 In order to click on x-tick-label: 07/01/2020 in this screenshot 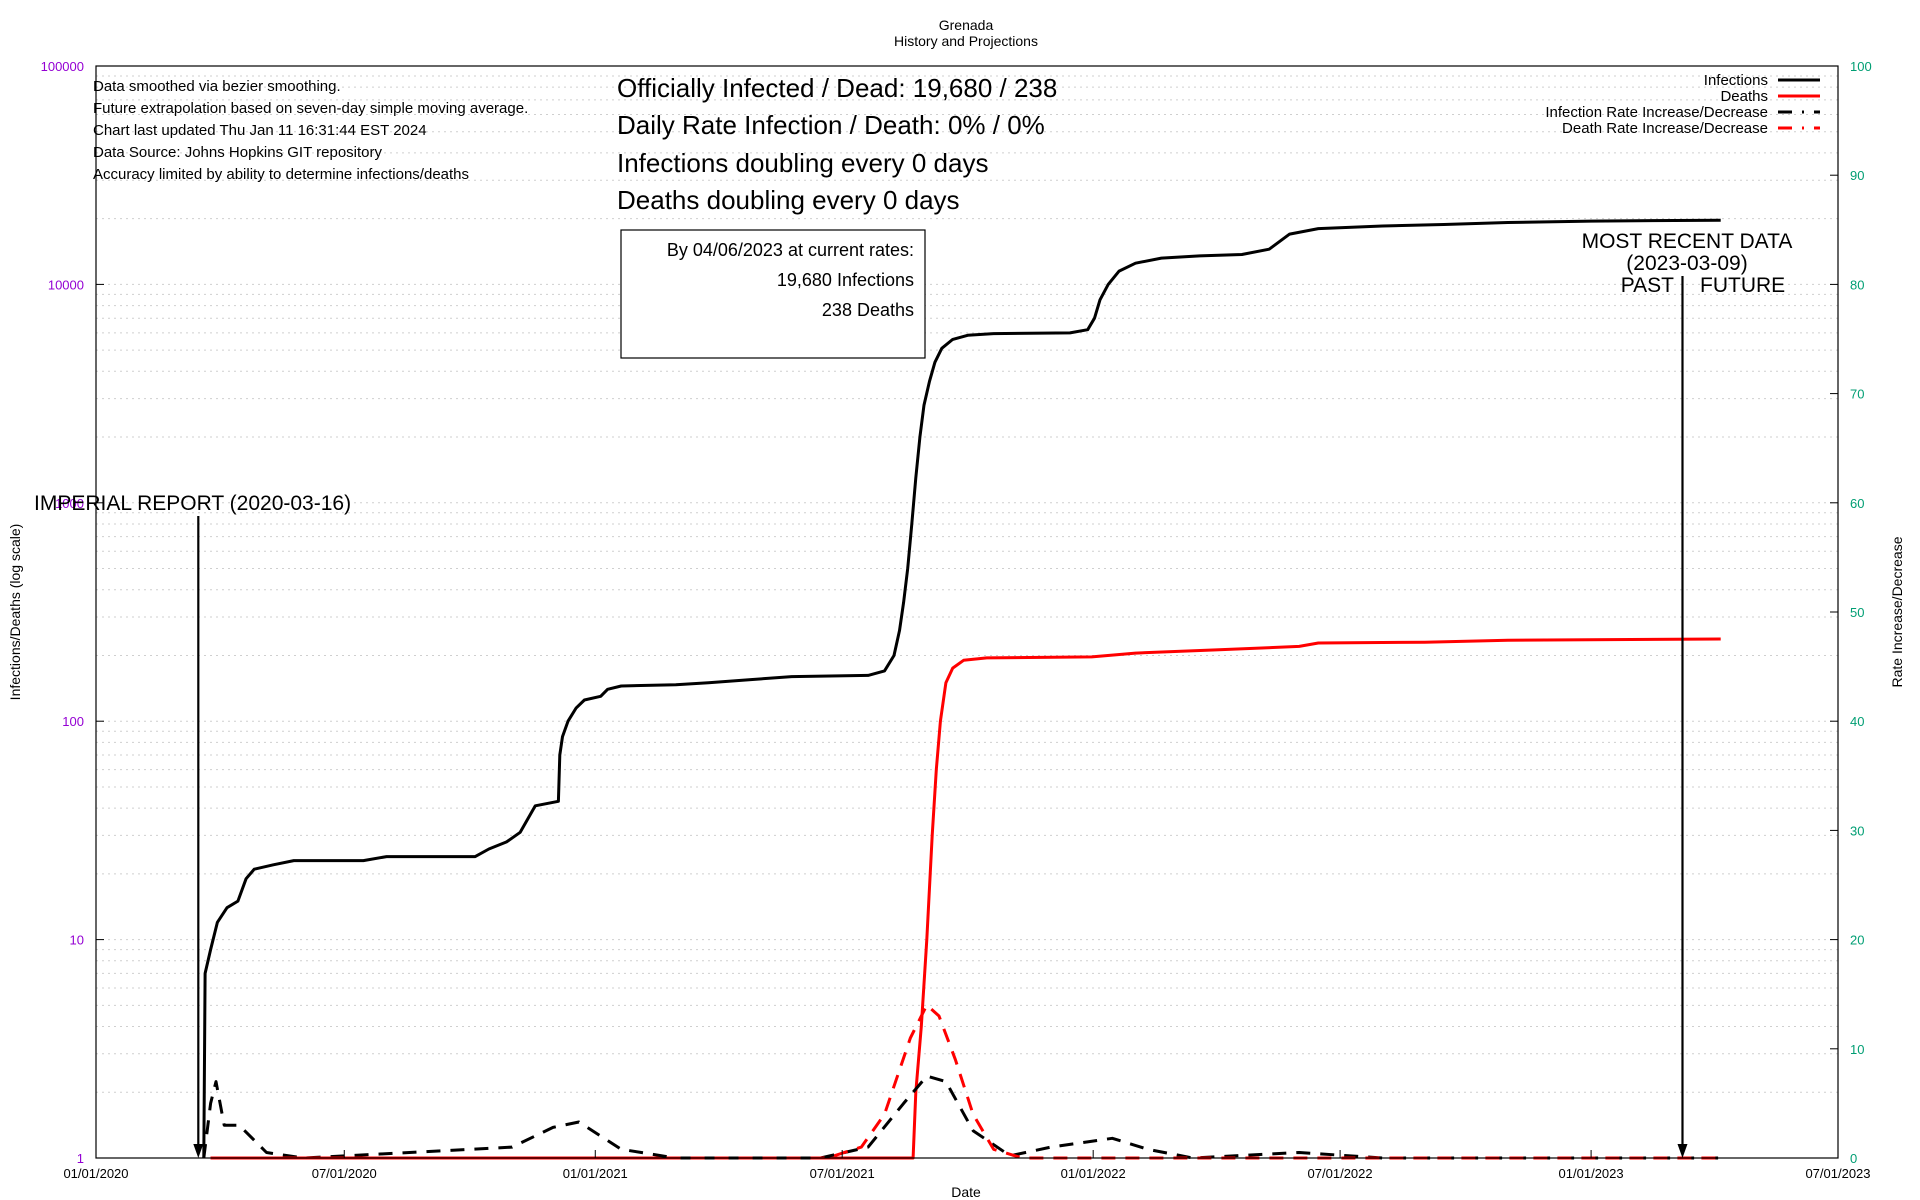, I will do `click(344, 1173)`.